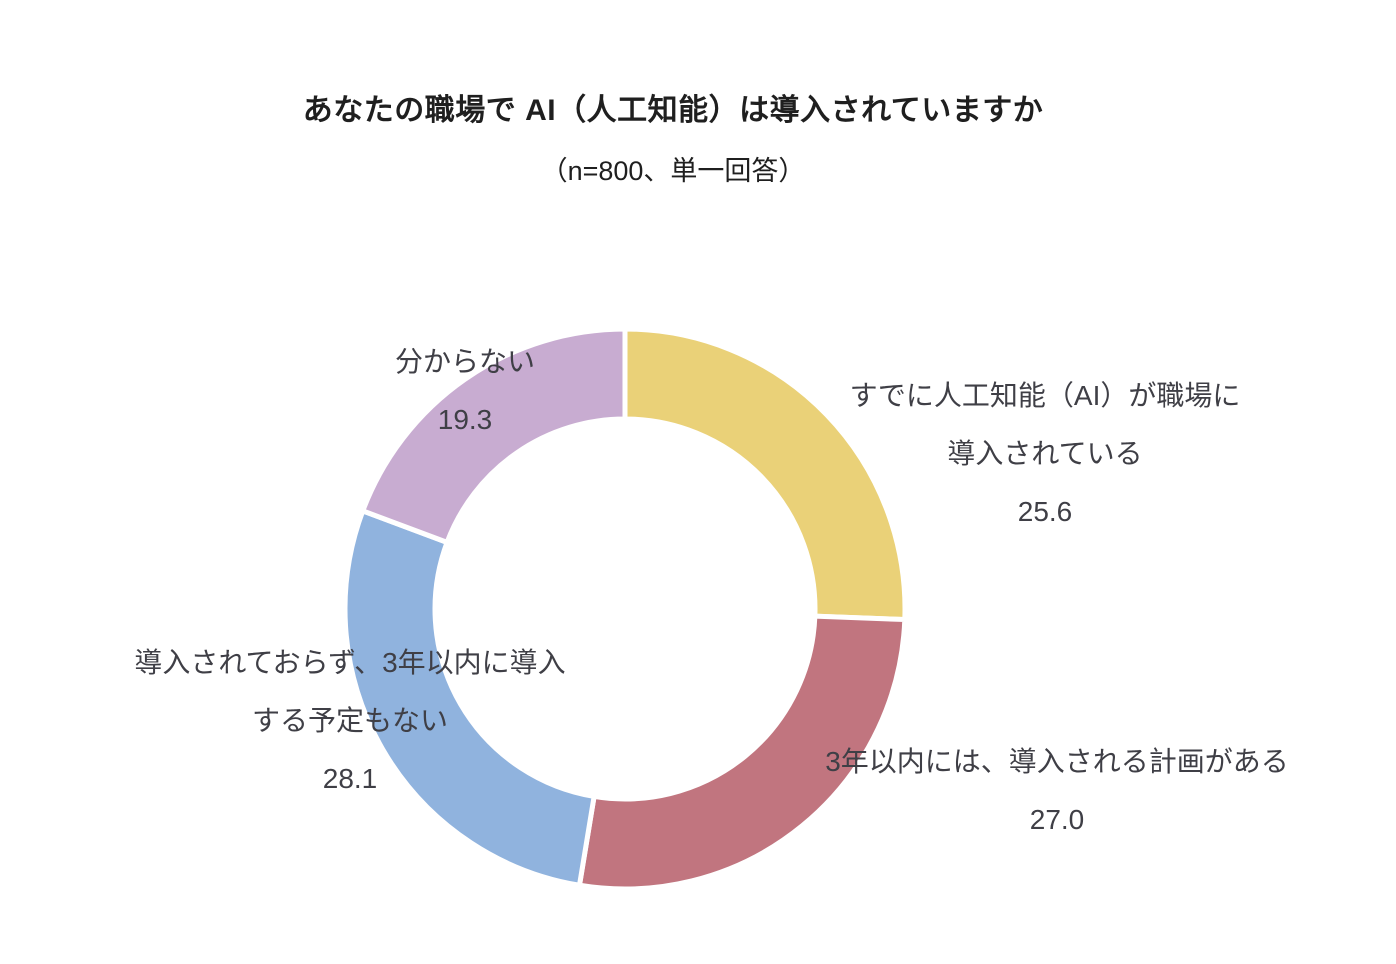  I want to click on segment-label-line: する予定もない, so click(349, 720).